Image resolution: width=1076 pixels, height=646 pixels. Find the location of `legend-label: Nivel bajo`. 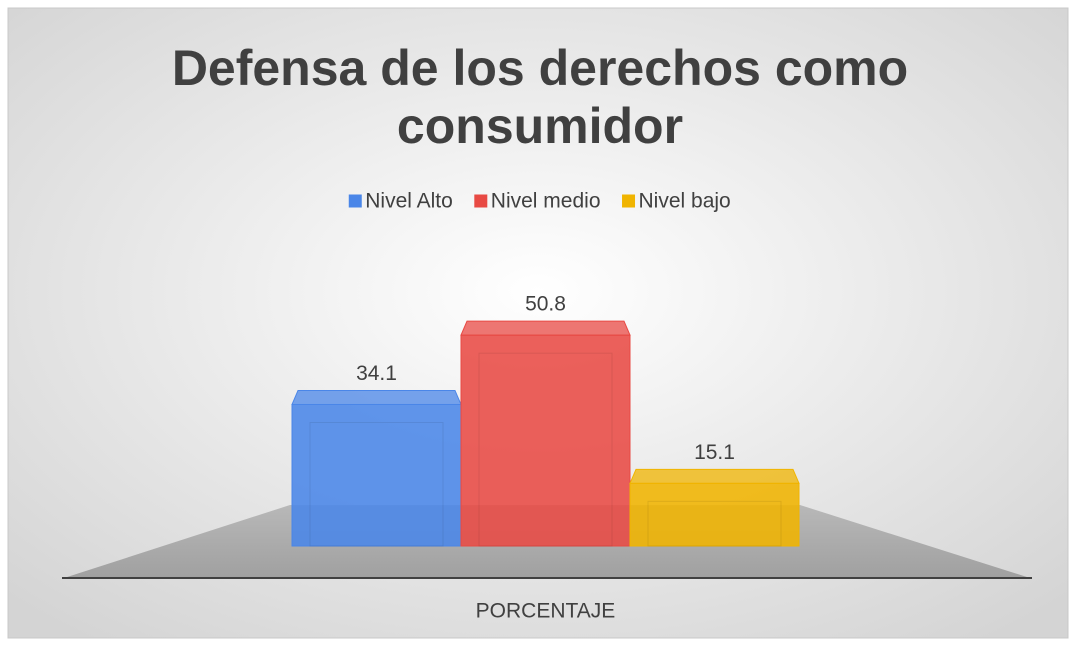

legend-label: Nivel bajo is located at coordinates (685, 201).